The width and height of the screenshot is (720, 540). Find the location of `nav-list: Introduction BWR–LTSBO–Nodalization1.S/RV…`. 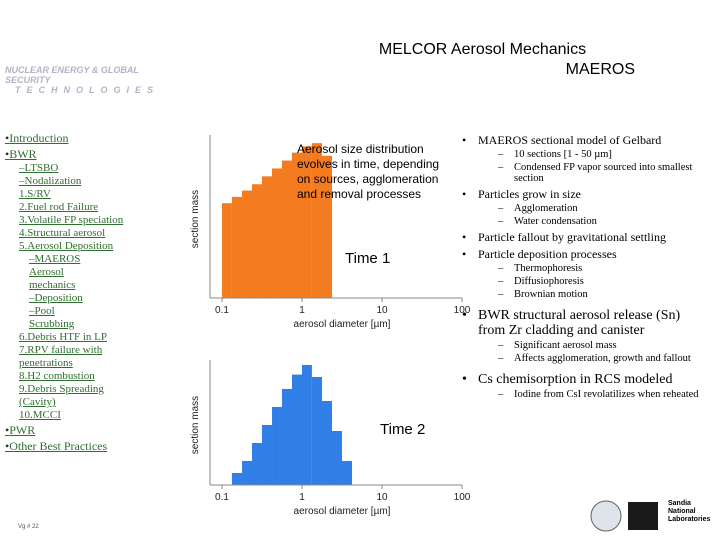

nav-list: Introduction BWR–LTSBO–Nodalization1.S/RV… is located at coordinates (65, 292).